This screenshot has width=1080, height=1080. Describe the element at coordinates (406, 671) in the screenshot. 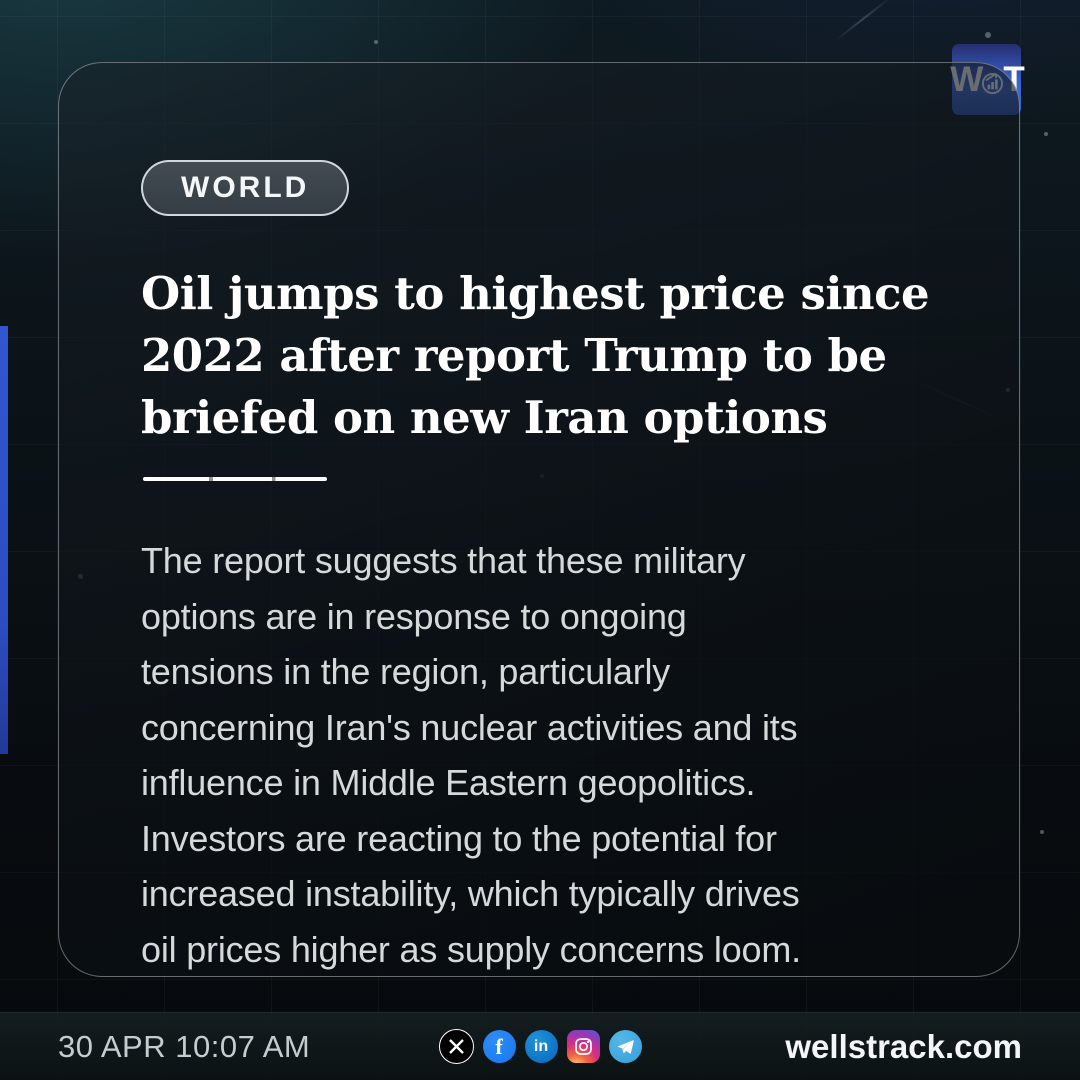

I see `summary-line: tensions in the region, particularly` at that location.